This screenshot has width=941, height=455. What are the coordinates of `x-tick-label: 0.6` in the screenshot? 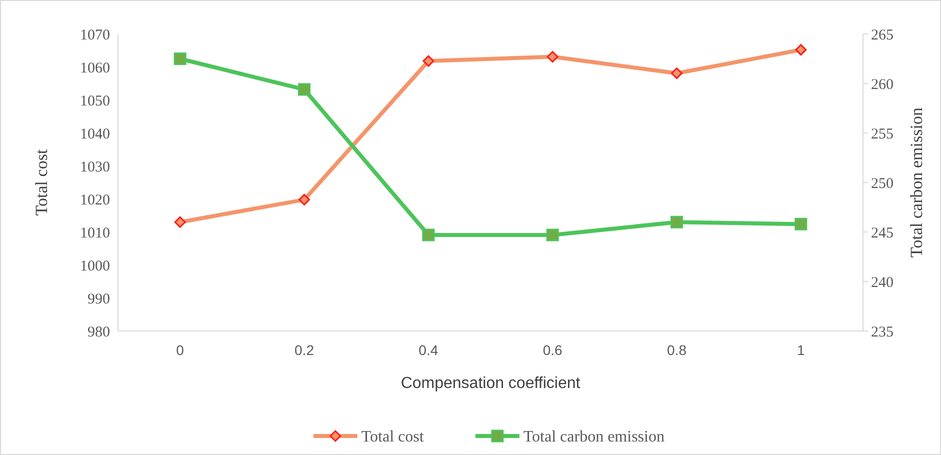 It's located at (552, 350).